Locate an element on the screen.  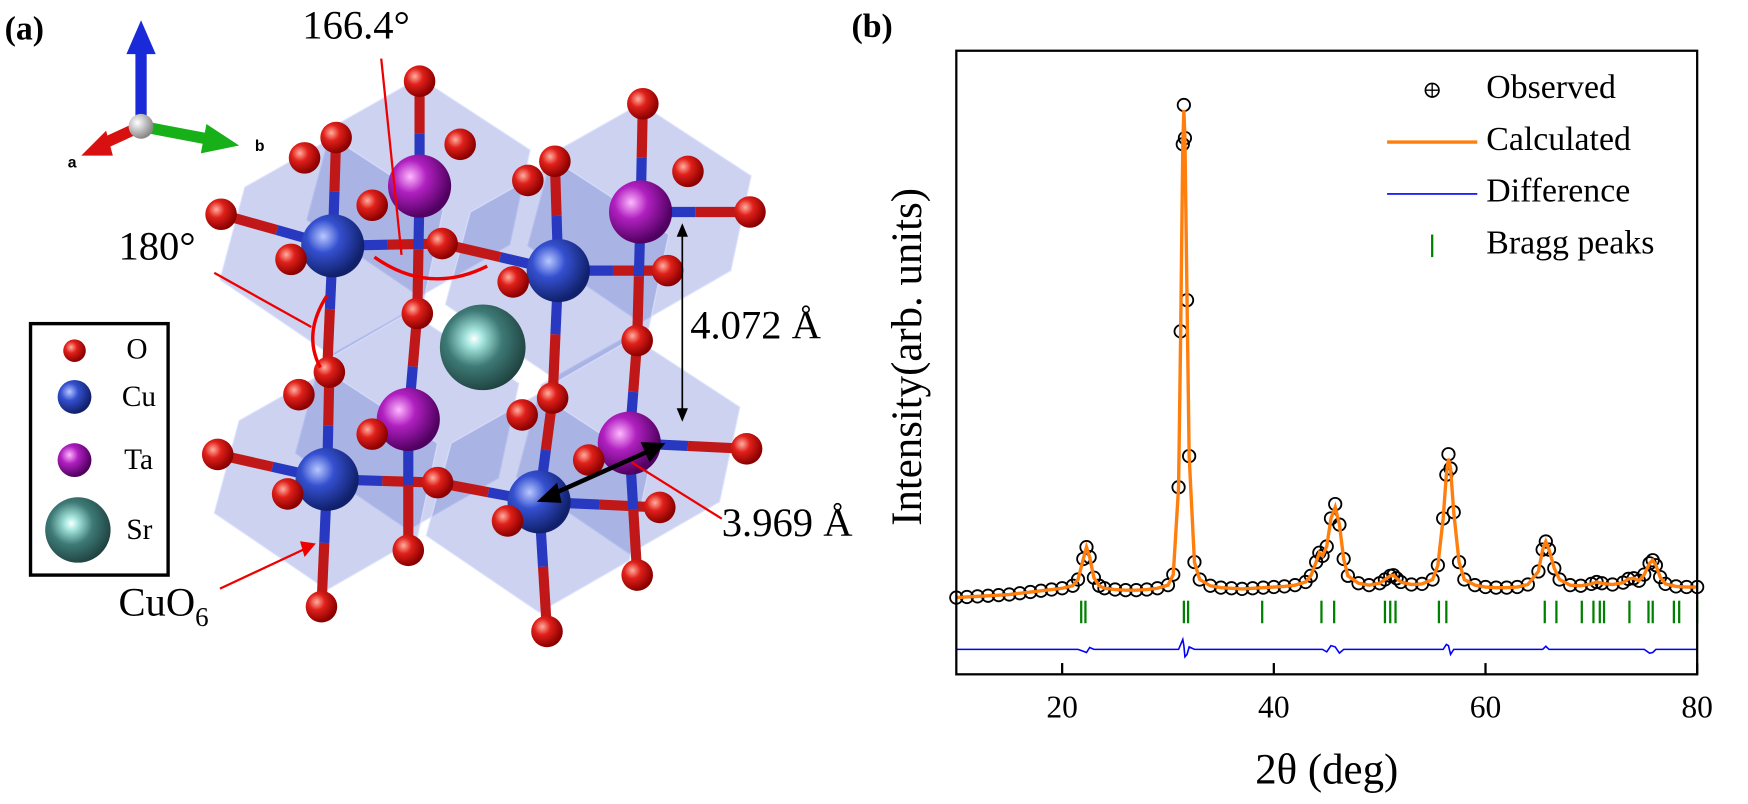
polyhedron-pointer is located at coordinates (263, 568).